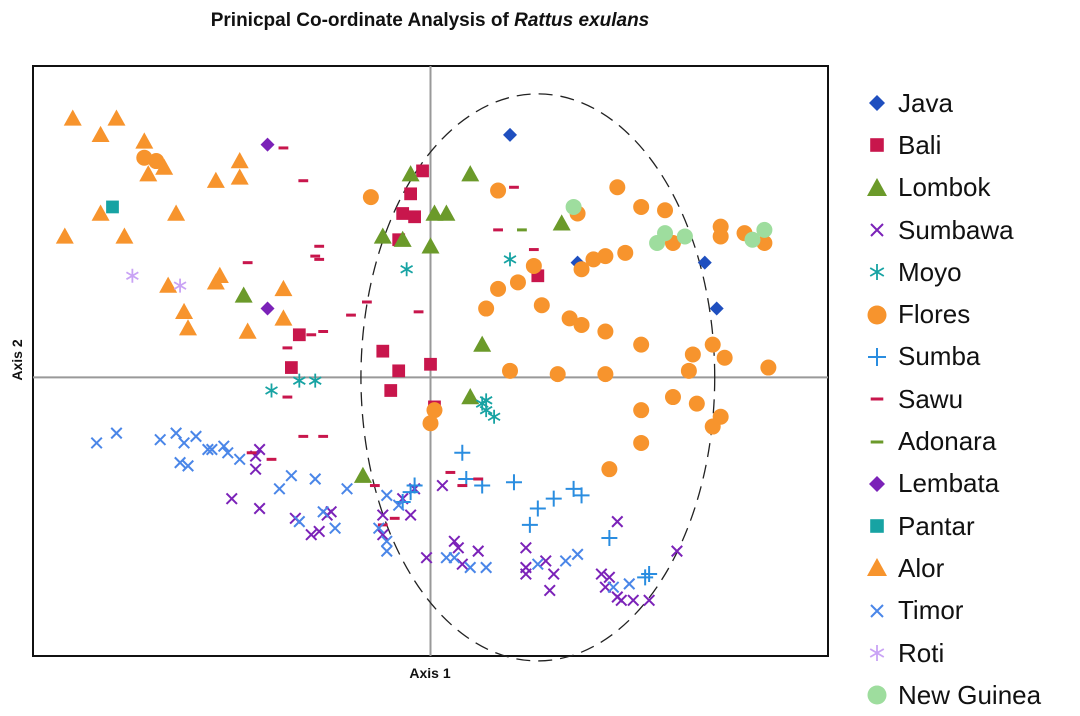 The height and width of the screenshot is (716, 1080). I want to click on legend-marker-pantar, so click(877, 526).